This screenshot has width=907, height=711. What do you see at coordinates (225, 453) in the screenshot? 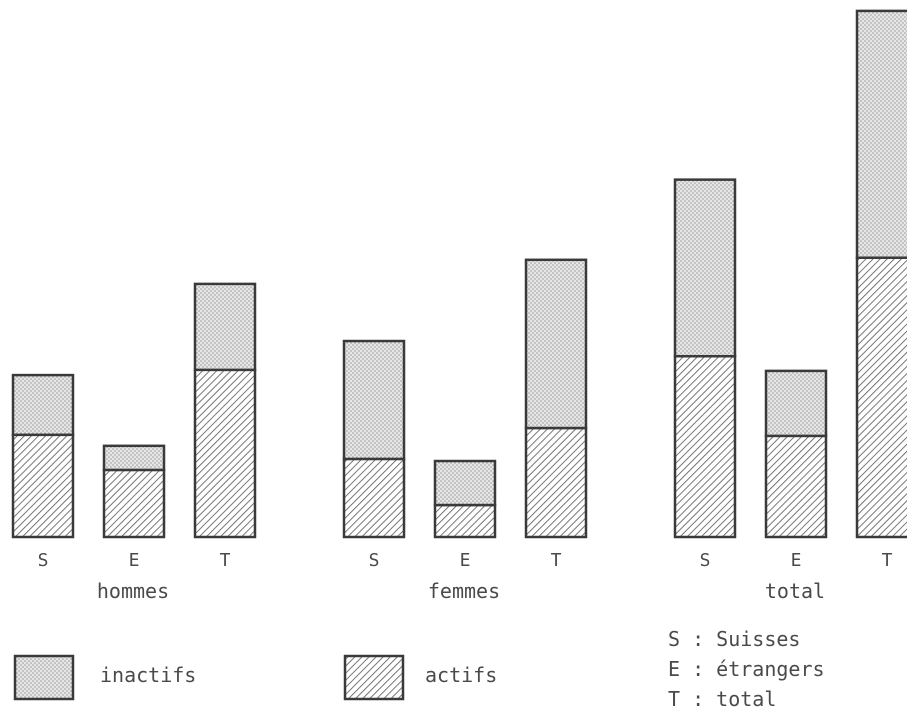
I see `bar-actifs-hommes-T` at bounding box center [225, 453].